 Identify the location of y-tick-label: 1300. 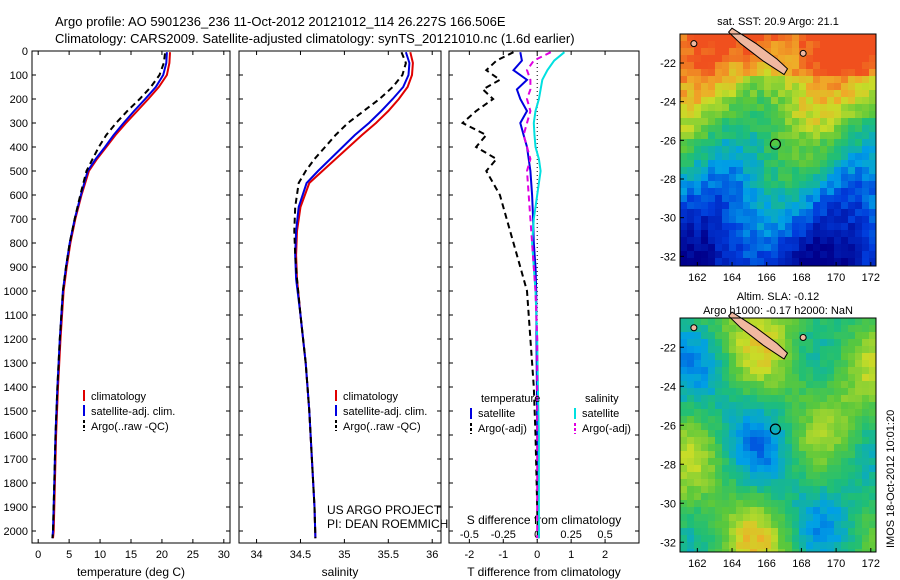
(16, 364).